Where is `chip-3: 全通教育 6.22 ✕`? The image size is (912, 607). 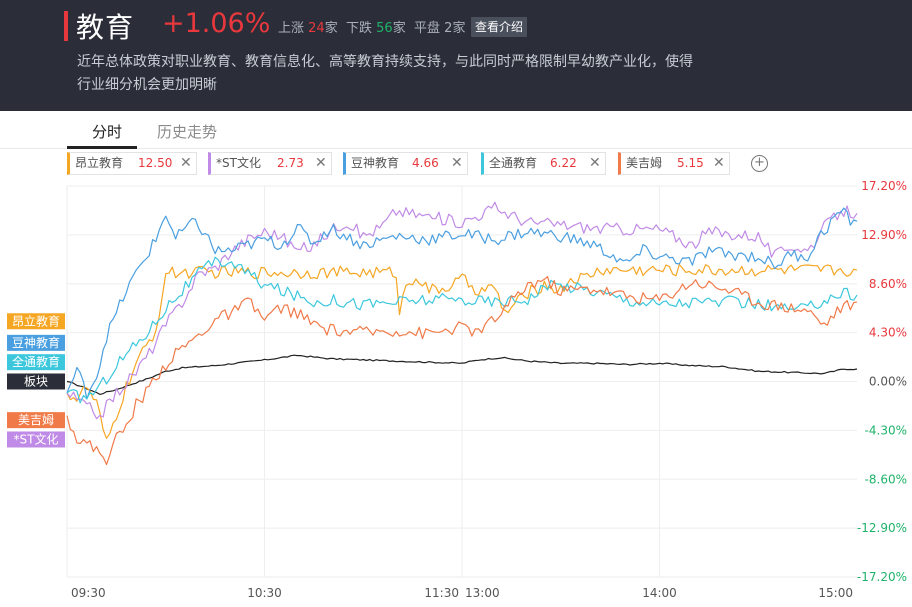 chip-3: 全通教育 6.22 ✕ is located at coordinates (543, 163).